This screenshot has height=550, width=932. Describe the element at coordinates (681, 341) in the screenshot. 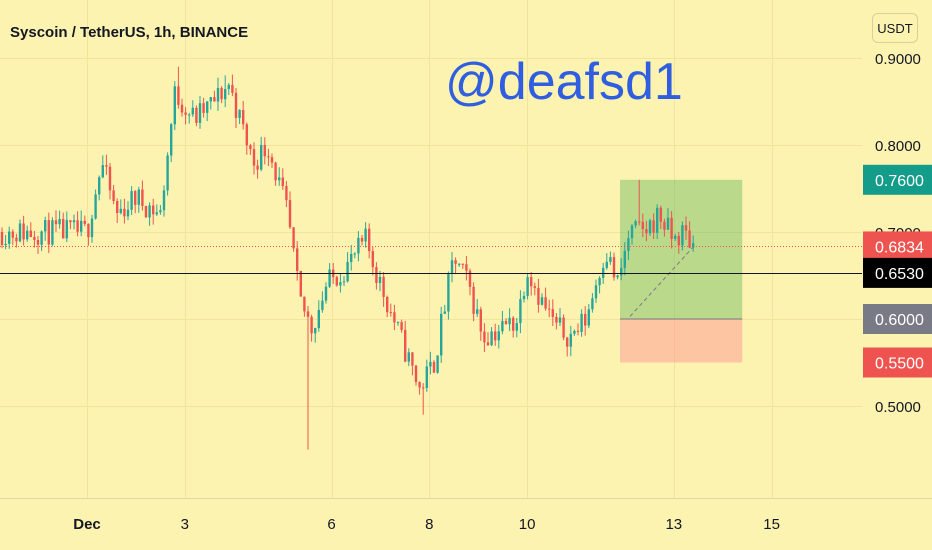

I see `loss-zone` at that location.